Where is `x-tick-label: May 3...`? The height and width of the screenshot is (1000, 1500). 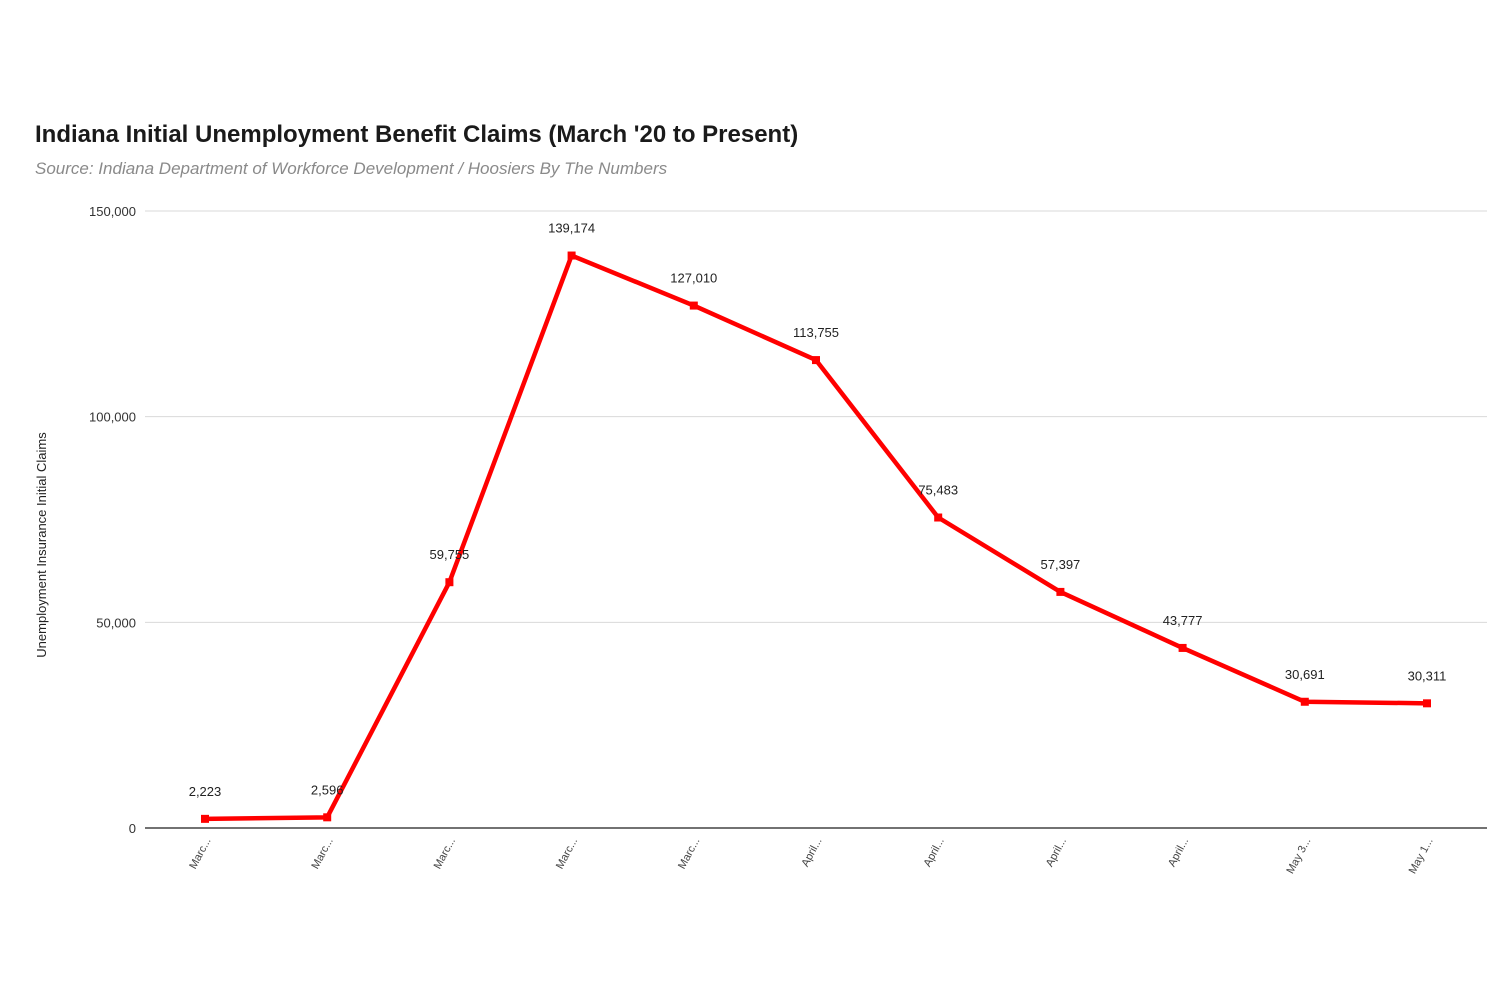
x-tick-label: May 3... is located at coordinates (1298, 856).